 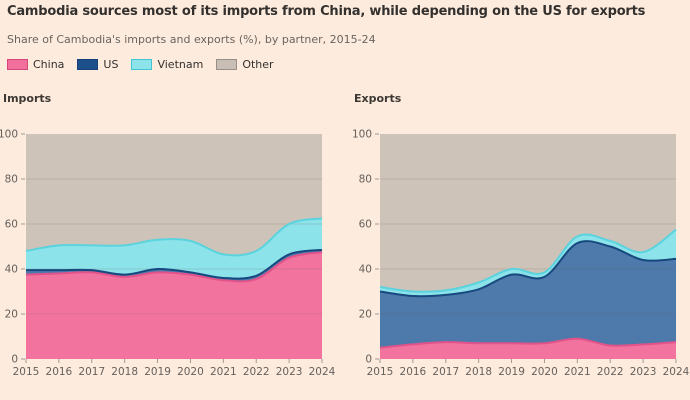 I want to click on china-swatch-icon, so click(x=17, y=64).